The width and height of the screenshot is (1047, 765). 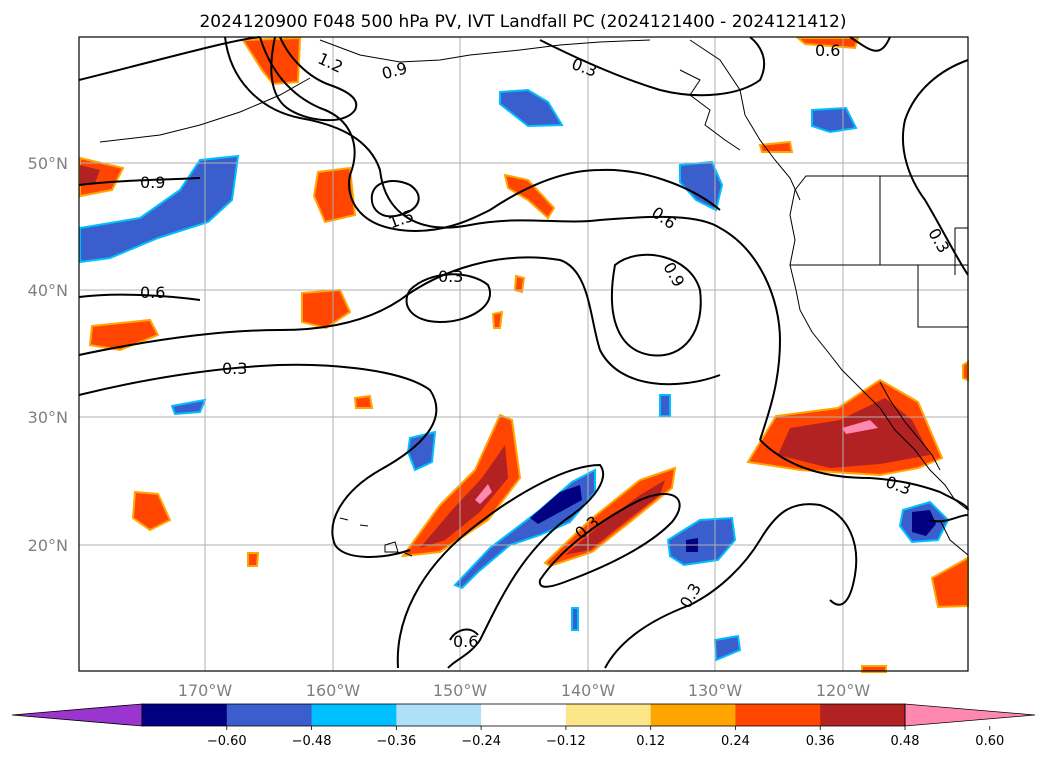 What do you see at coordinates (650, 741) in the screenshot?
I see `colorbar-tick-label: 0.12` at bounding box center [650, 741].